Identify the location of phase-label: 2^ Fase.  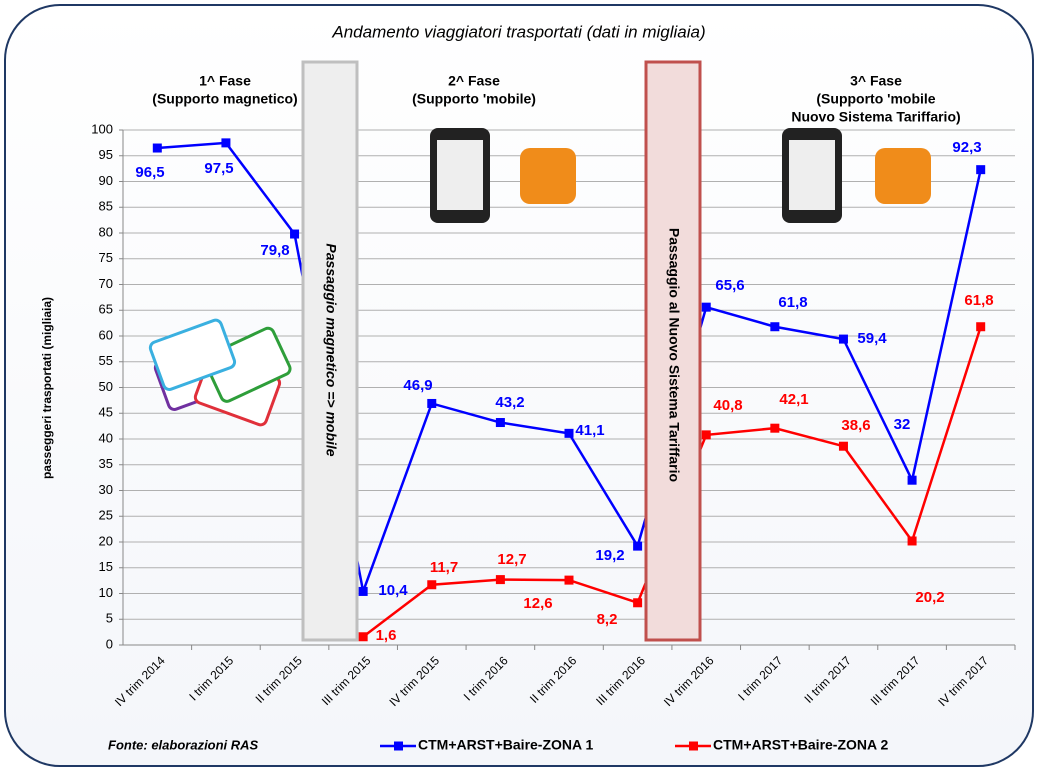
(474, 81).